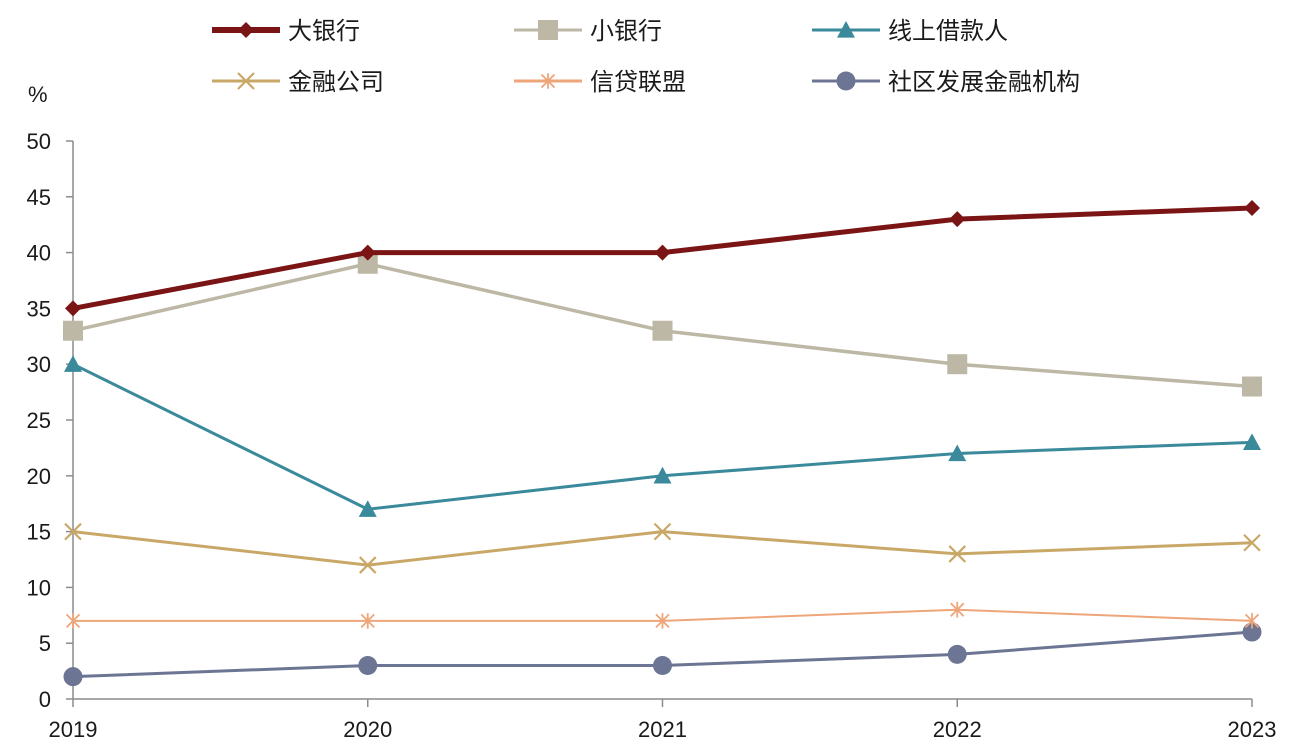  What do you see at coordinates (39, 420) in the screenshot?
I see `y-tick-label: 25` at bounding box center [39, 420].